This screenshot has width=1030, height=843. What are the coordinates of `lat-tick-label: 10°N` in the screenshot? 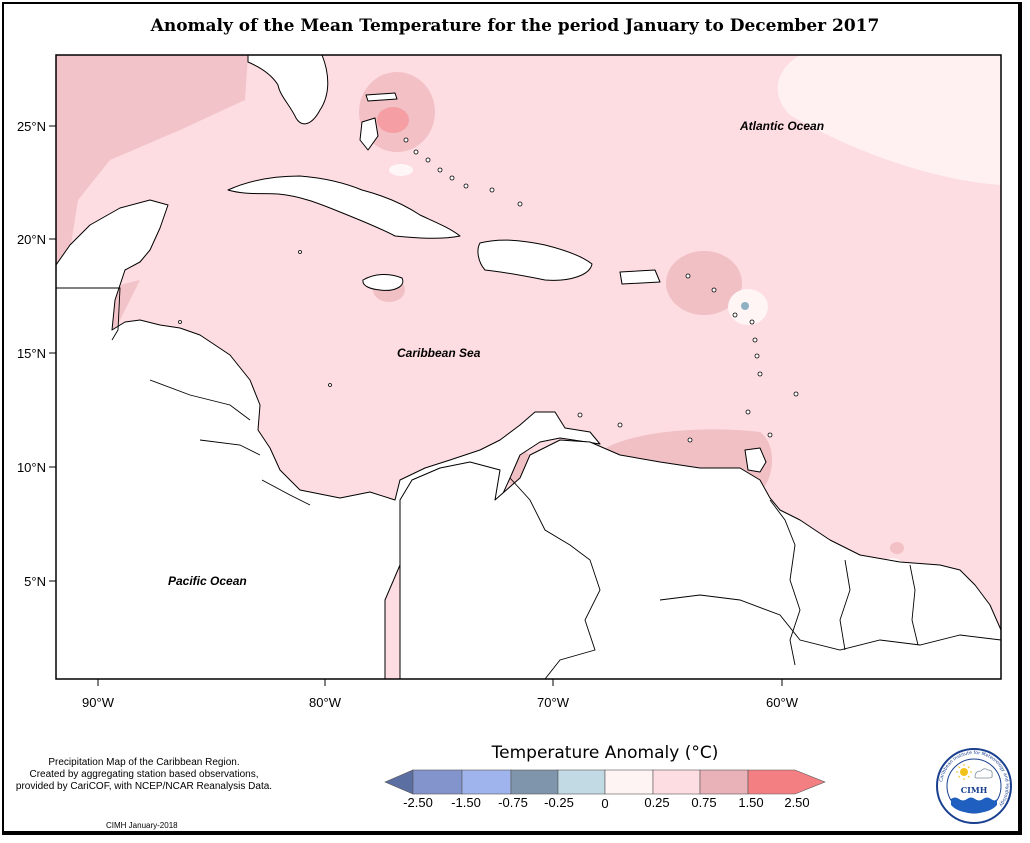 It's located at (31, 467).